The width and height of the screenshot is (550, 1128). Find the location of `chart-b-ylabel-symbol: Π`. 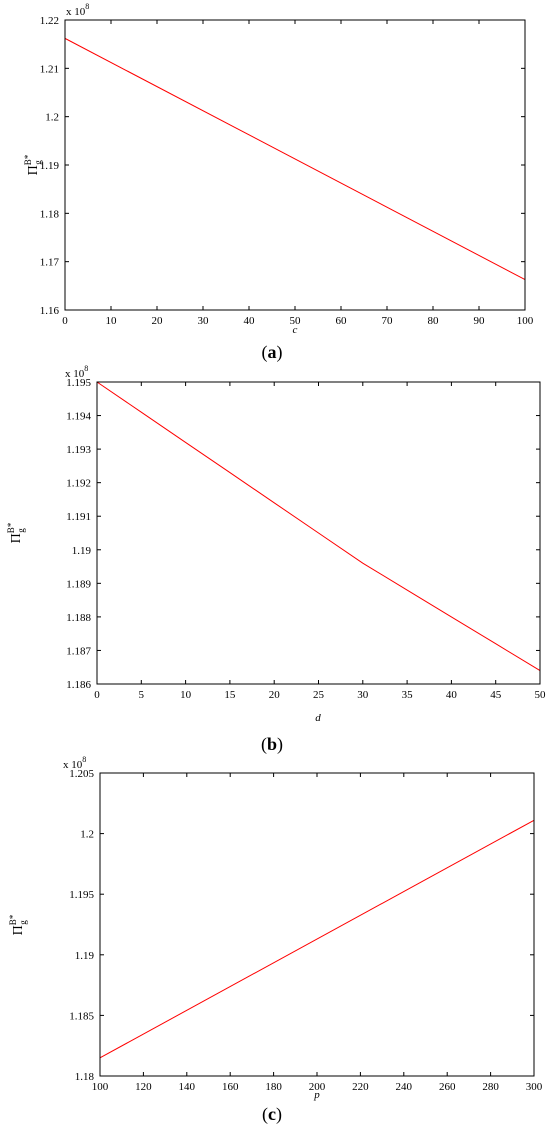

chart-b-ylabel-symbol: Π is located at coordinates (16, 538).